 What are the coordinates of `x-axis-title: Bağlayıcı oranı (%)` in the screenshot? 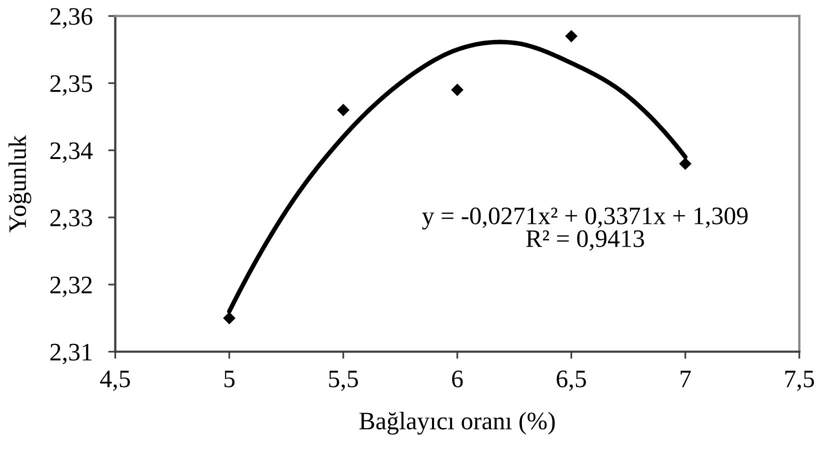 It's located at (457, 423).